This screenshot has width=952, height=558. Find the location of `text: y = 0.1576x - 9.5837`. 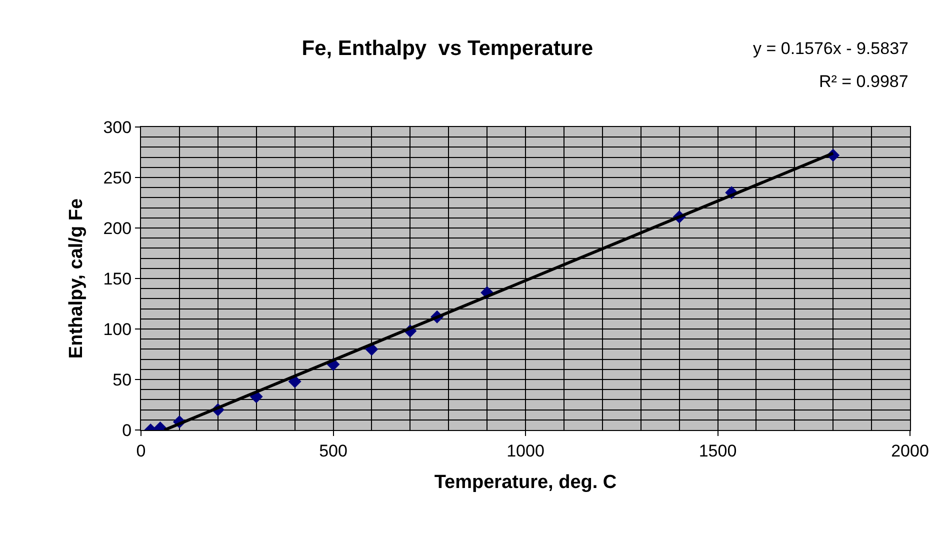

text: y = 0.1576x - 9.5837 is located at coordinates (830, 48).